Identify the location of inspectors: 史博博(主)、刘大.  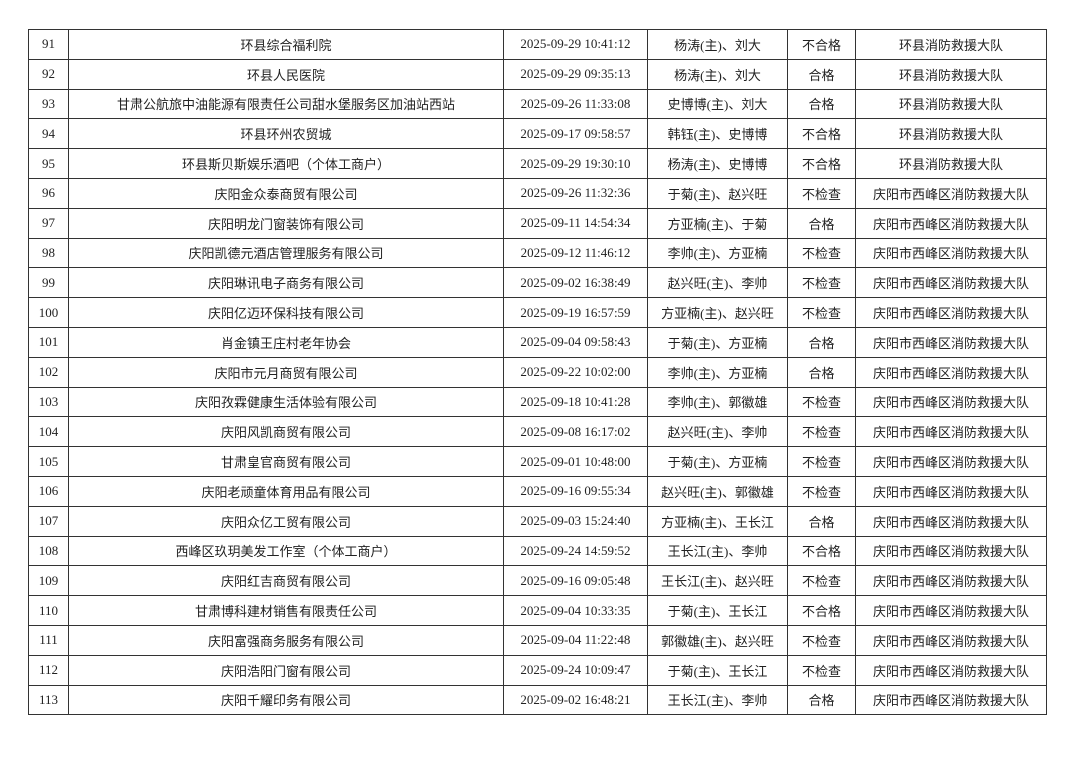
(717, 104).